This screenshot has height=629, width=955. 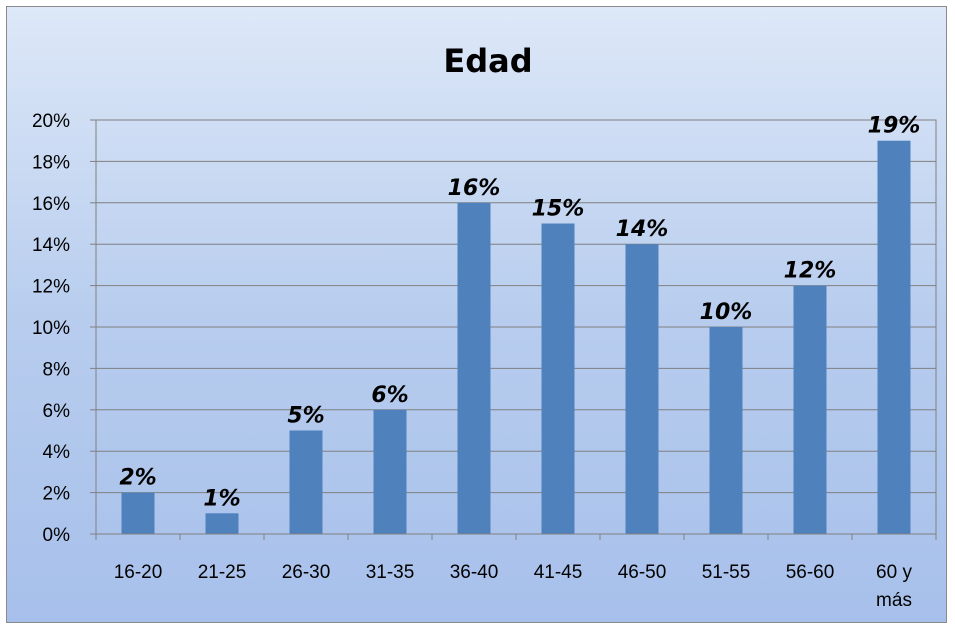 I want to click on data-label: 19%, so click(x=894, y=126).